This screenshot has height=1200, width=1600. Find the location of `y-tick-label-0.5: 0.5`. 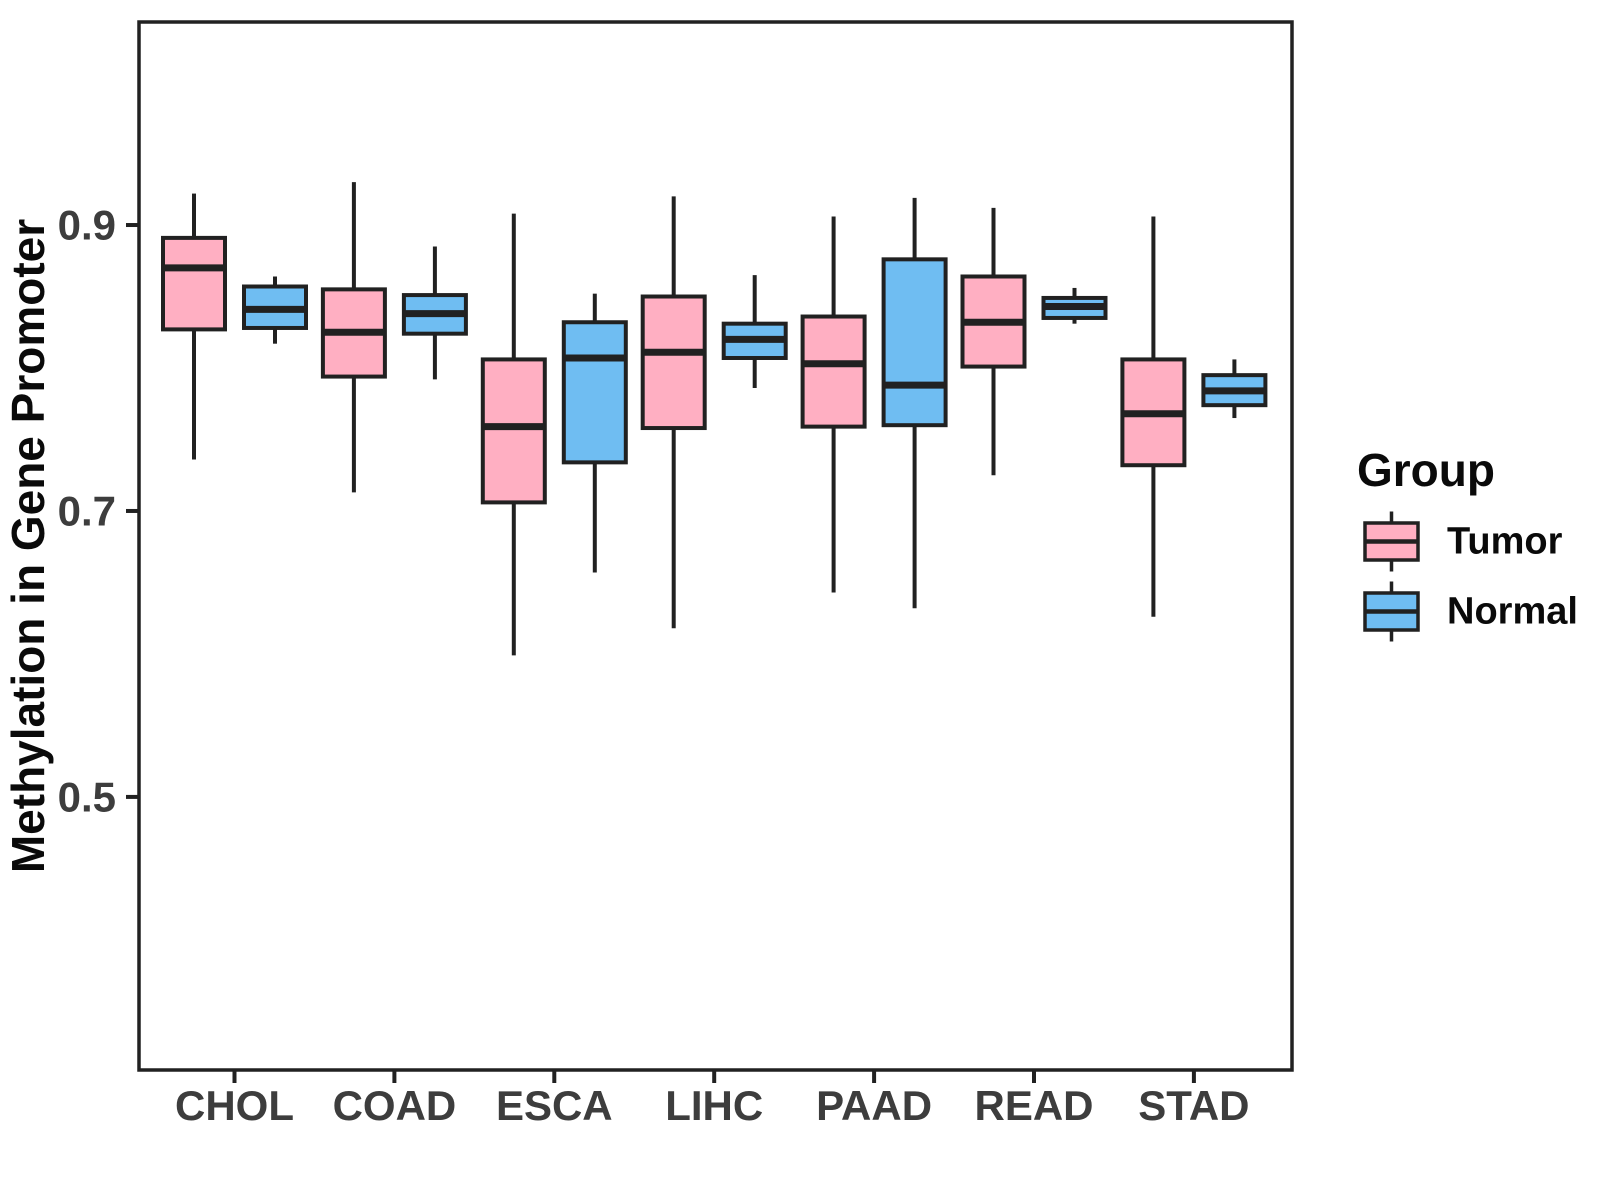

y-tick-label-0.5: 0.5 is located at coordinates (87, 796).